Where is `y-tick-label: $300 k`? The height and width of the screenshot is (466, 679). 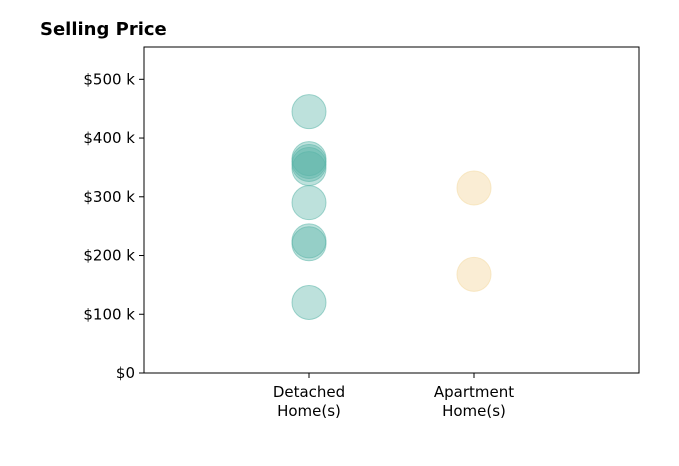 y-tick-label: $300 k is located at coordinates (109, 197).